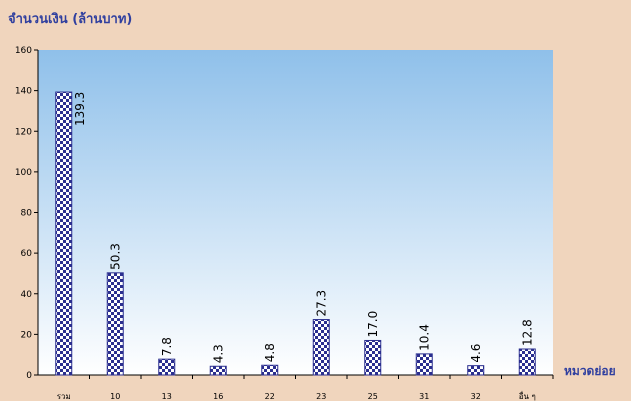  What do you see at coordinates (167, 396) in the screenshot?
I see `x-tick-label: 13` at bounding box center [167, 396].